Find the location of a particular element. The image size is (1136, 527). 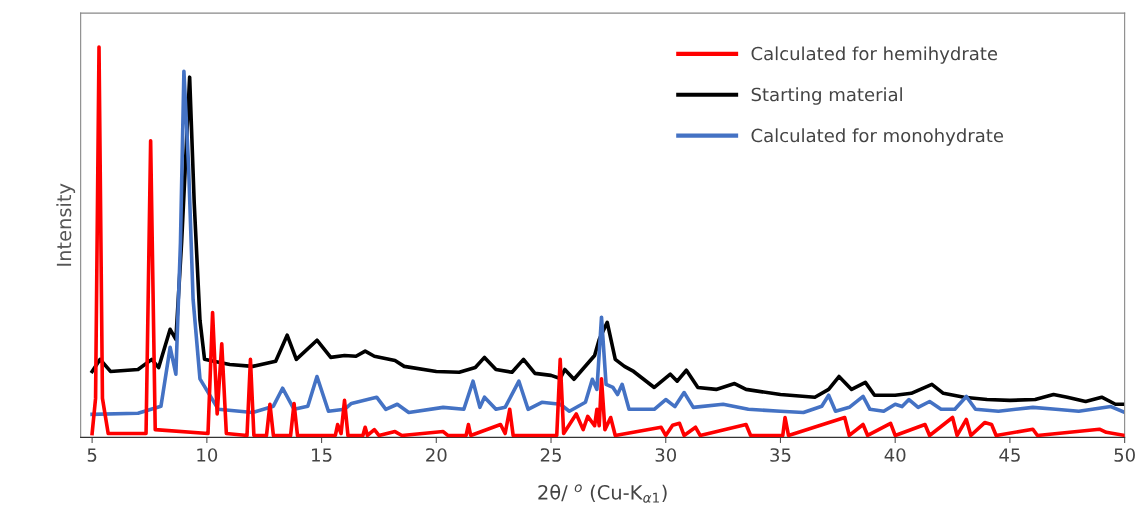

x-tick-label: 15 is located at coordinates (322, 455).